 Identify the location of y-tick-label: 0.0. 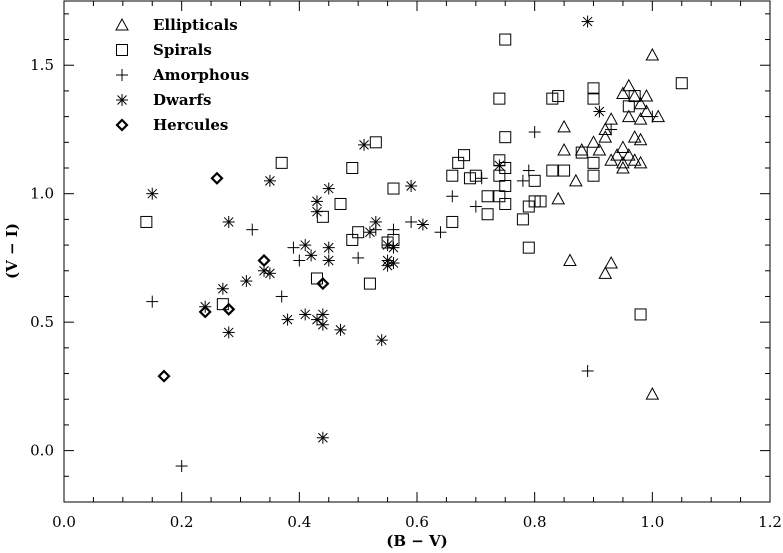
(42, 451).